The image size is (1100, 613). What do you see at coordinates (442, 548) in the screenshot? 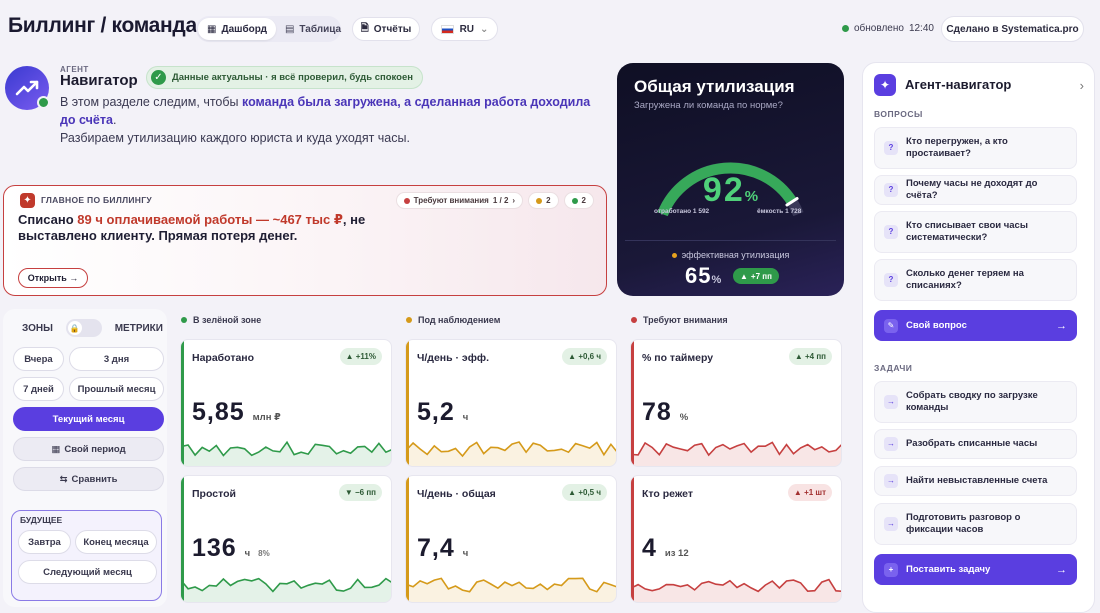
I see `metric-value: 7,4 ч` at bounding box center [442, 548].